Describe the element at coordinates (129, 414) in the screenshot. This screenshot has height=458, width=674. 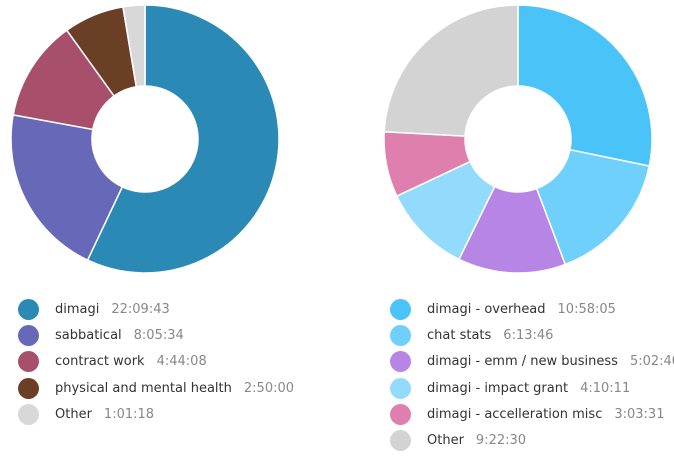
I see `legend-duration: 1:01:18` at that location.